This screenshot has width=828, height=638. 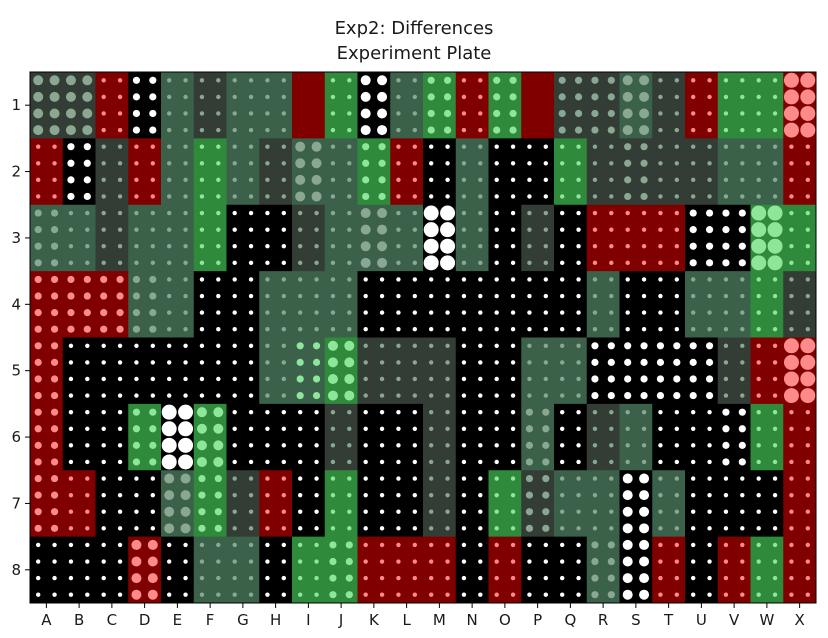 I want to click on x-tick-label: H, so click(x=275, y=620).